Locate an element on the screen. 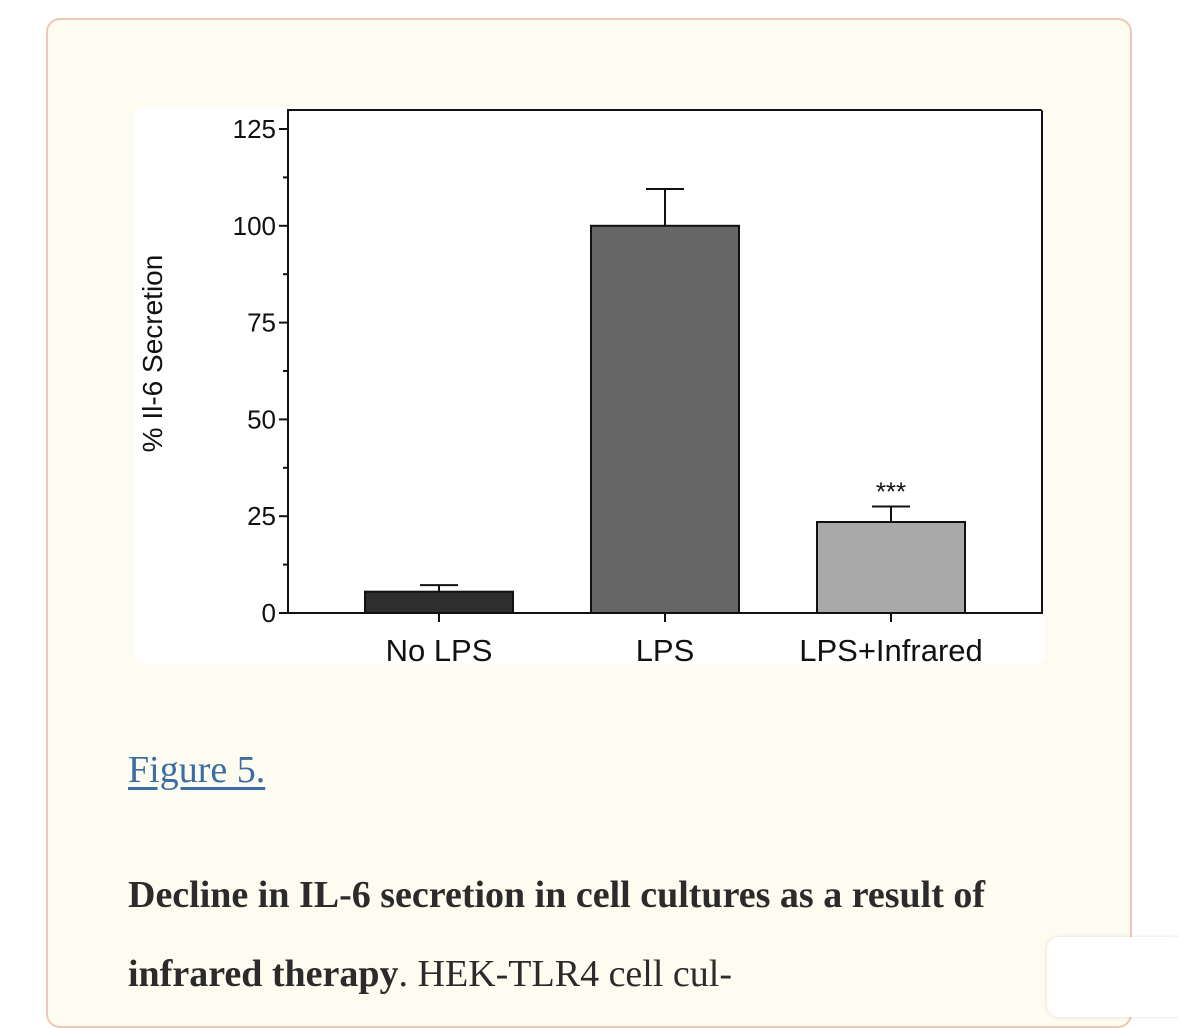  corner-tab is located at coordinates (1113, 977).